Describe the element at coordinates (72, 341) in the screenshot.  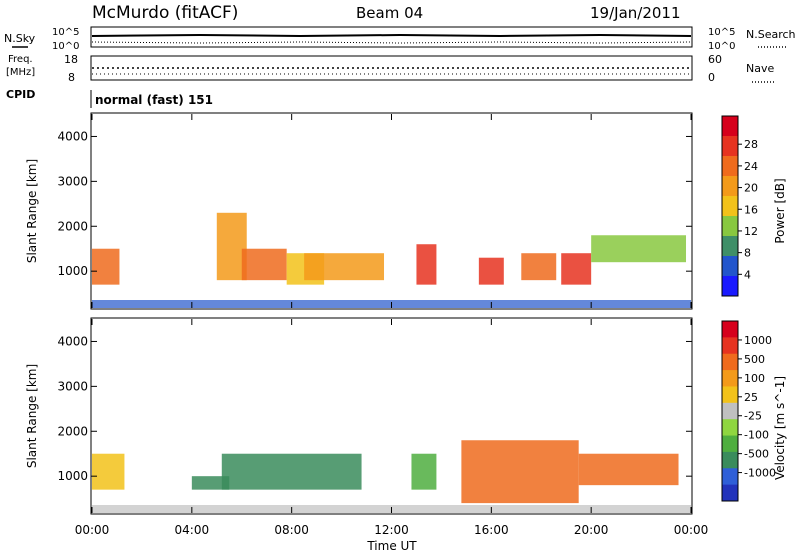
I see `velocity-y-tick-label: 4000` at that location.